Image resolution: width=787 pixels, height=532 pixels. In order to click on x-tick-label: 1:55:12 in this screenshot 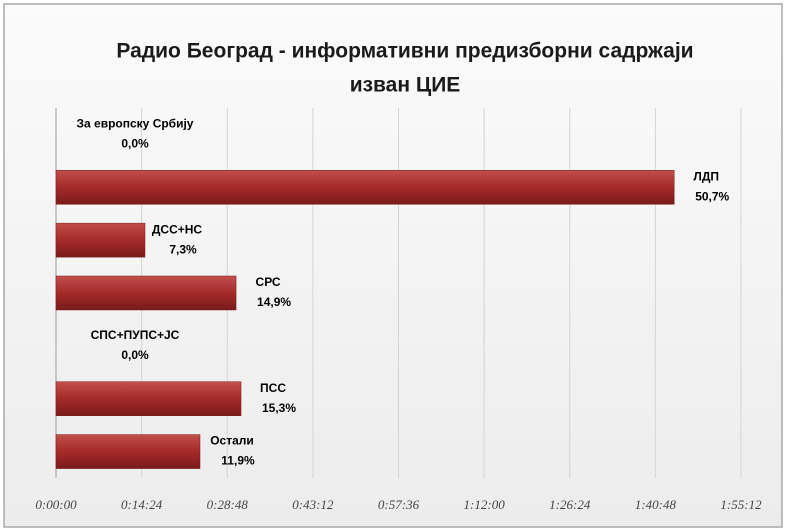, I will do `click(741, 504)`.